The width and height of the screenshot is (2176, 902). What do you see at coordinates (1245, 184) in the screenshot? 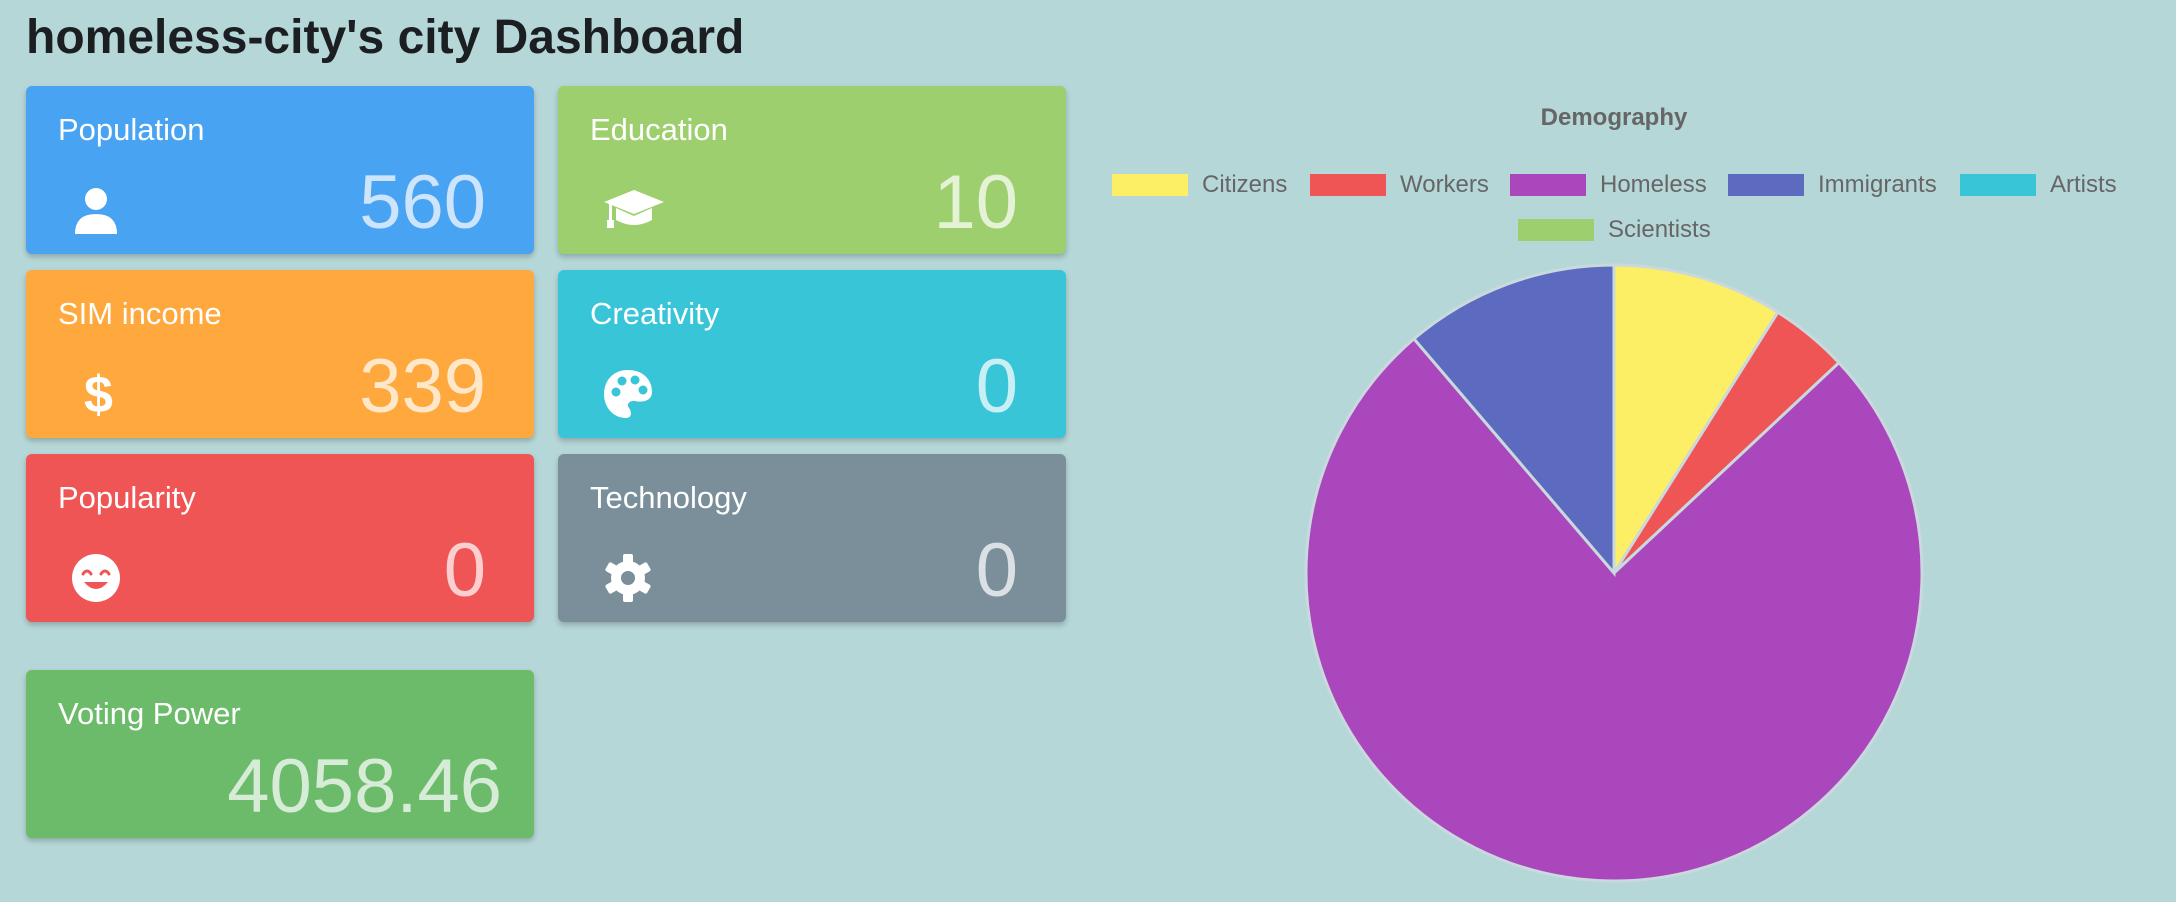
I see `legend-label: Citizens` at bounding box center [1245, 184].